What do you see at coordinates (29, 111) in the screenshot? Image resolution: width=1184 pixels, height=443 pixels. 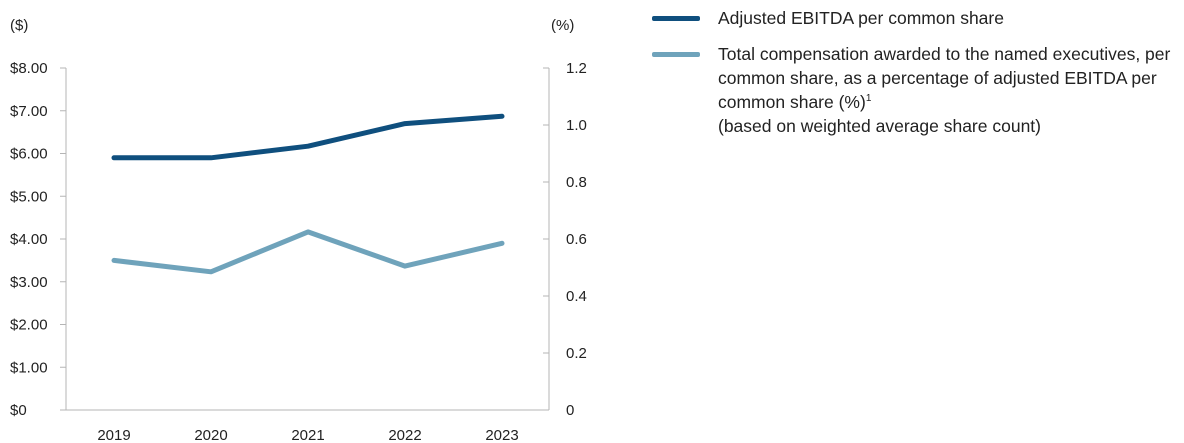 I see `left-axis-tick-label: $7.00` at bounding box center [29, 111].